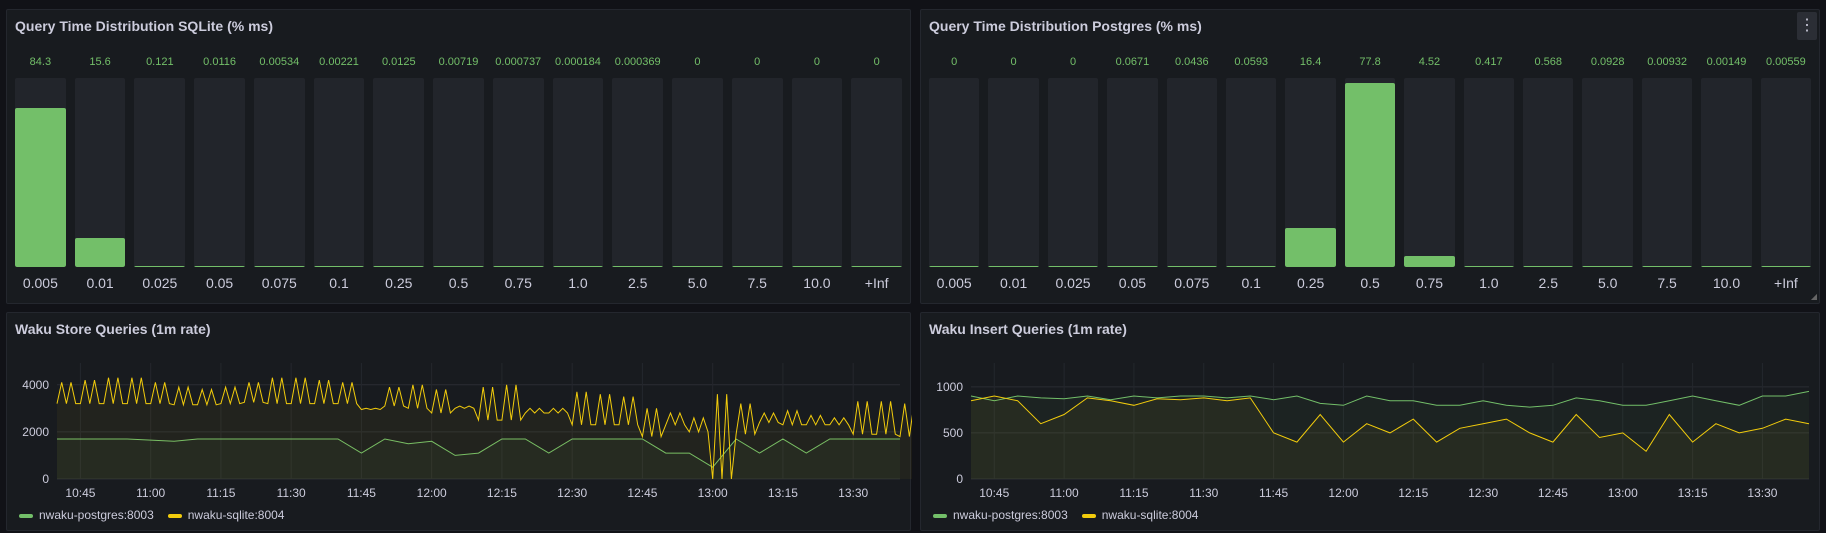 This screenshot has height=533, width=1826. What do you see at coordinates (502, 493) in the screenshot?
I see `x-tick-label: 12:15` at bounding box center [502, 493].